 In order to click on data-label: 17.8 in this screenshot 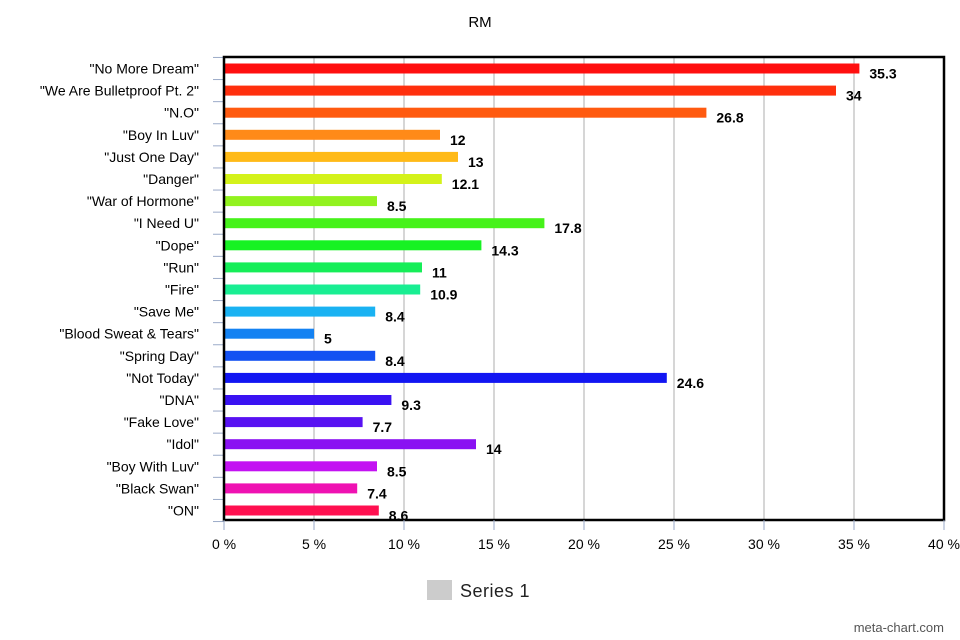, I will do `click(567, 228)`.